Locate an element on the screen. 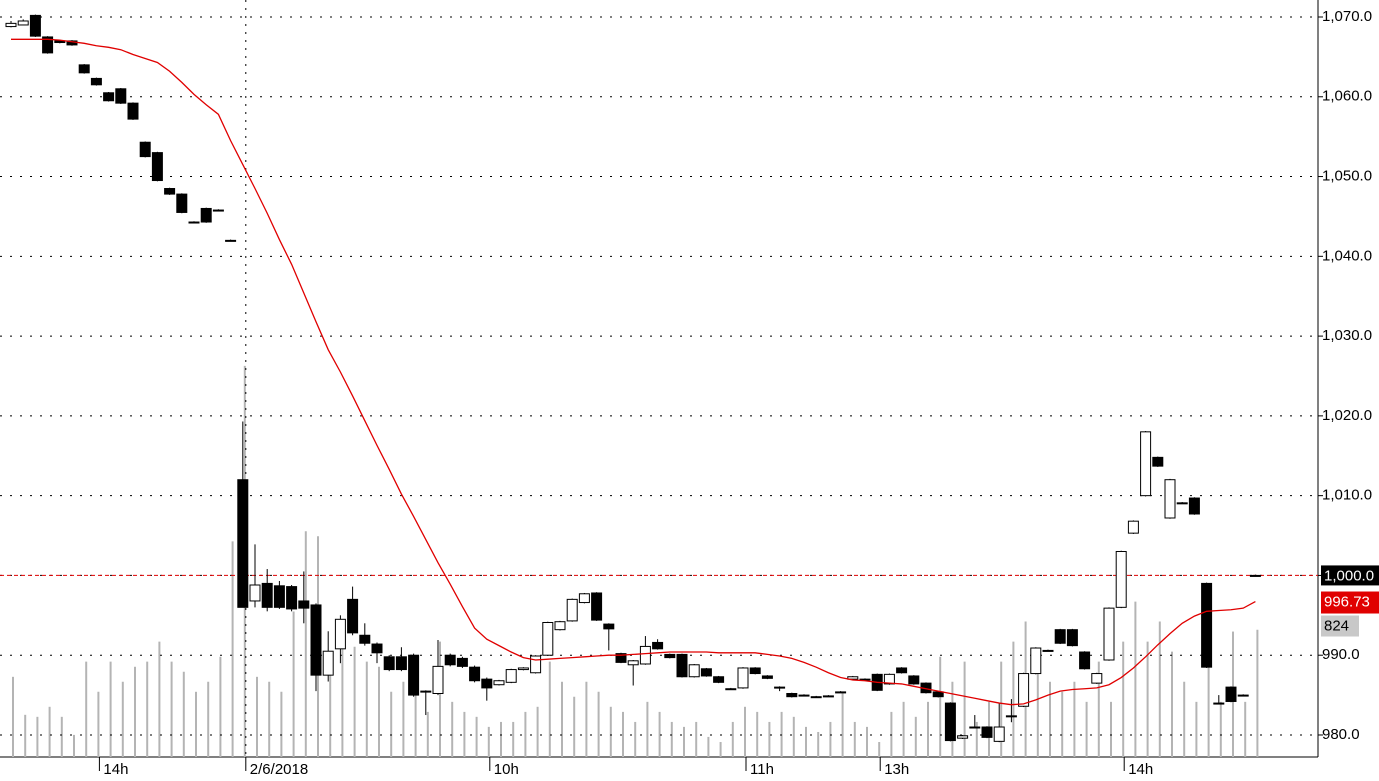 The image size is (1379, 781). y-tick-label: 1,030.0 is located at coordinates (1347, 335).